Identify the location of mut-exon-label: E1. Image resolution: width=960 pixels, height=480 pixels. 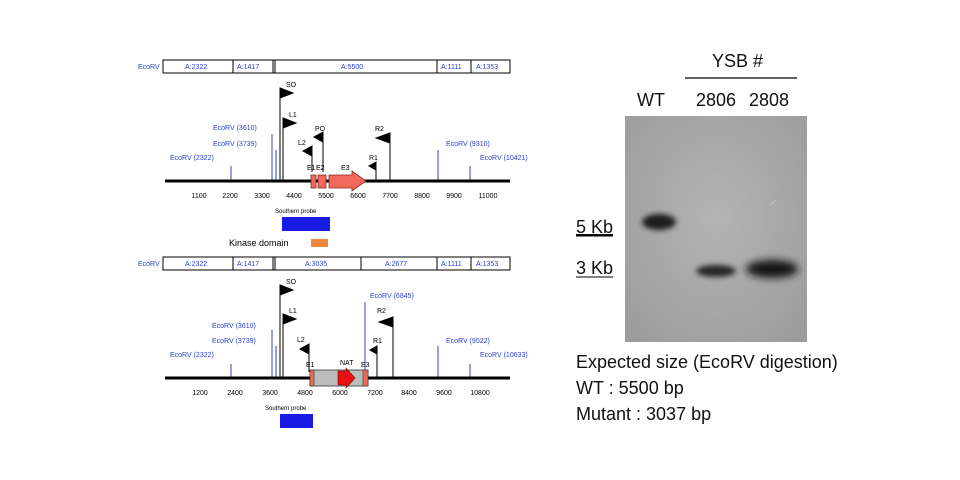
(310, 365).